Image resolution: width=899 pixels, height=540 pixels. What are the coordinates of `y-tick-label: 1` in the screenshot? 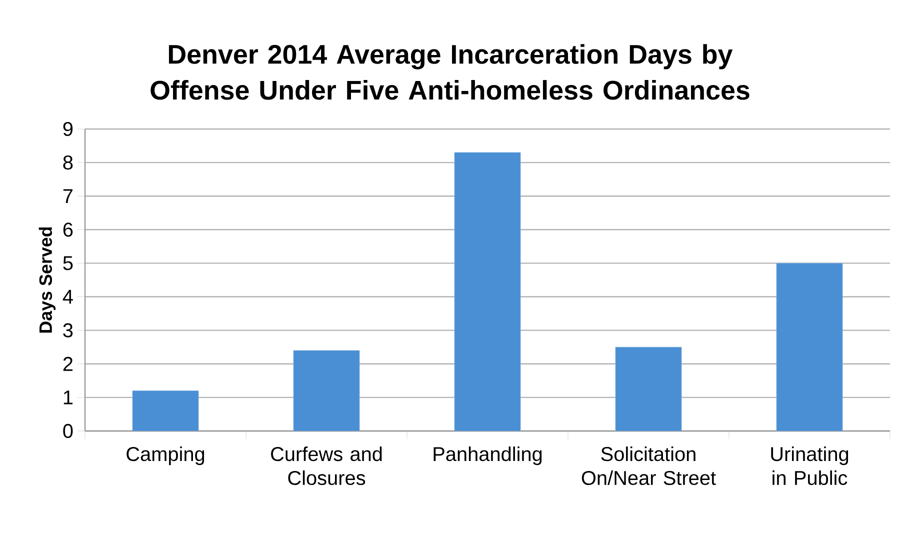 It's located at (68, 397).